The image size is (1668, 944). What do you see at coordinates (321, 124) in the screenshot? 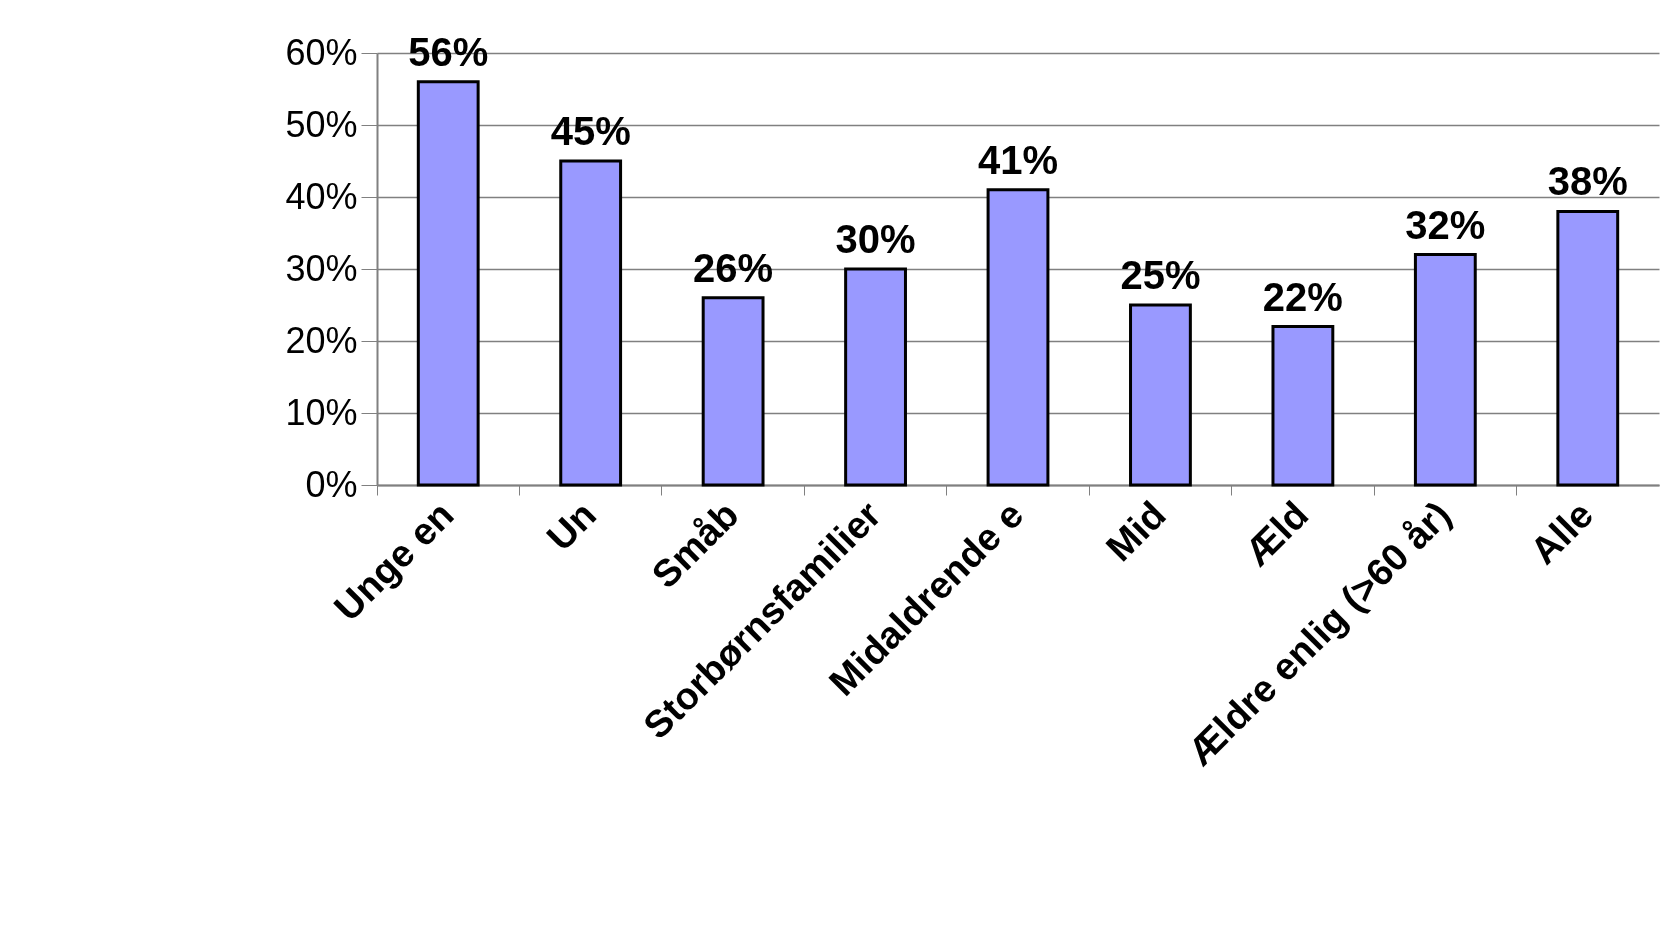
I see `y-tick-label: 50%` at bounding box center [321, 124].